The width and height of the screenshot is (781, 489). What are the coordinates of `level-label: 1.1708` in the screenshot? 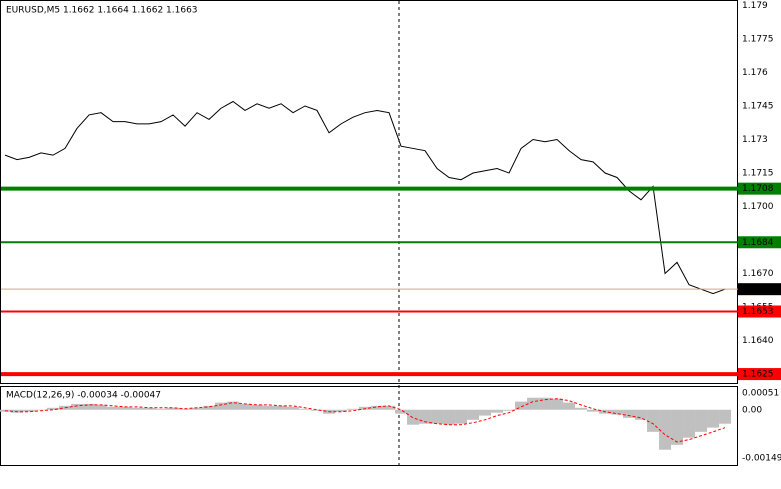 It's located at (758, 189).